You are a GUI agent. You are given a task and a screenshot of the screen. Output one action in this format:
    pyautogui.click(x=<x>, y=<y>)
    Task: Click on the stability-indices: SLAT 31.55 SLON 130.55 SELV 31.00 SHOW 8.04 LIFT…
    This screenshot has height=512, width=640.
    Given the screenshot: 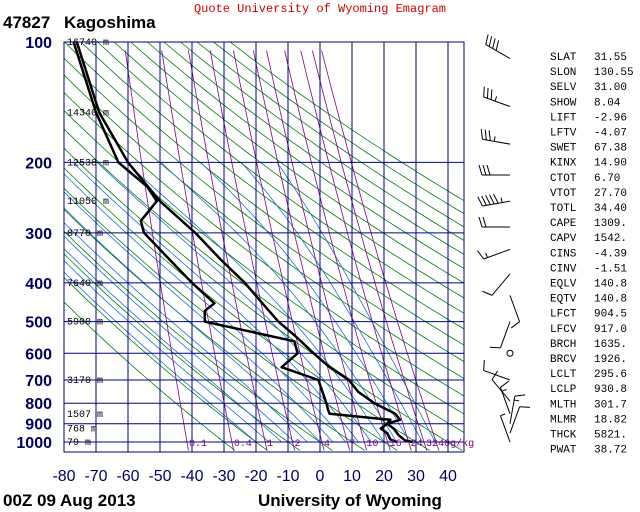 What is the action you would take?
    pyautogui.click(x=592, y=254)
    